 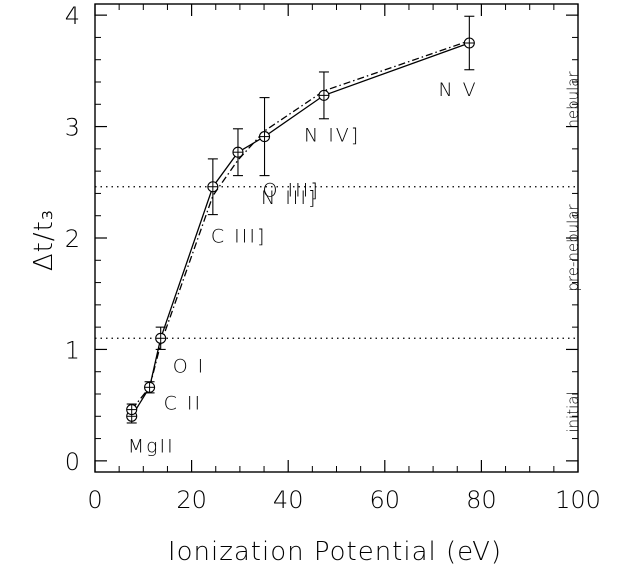 I want to click on x-tick-label: 80, so click(x=481, y=500).